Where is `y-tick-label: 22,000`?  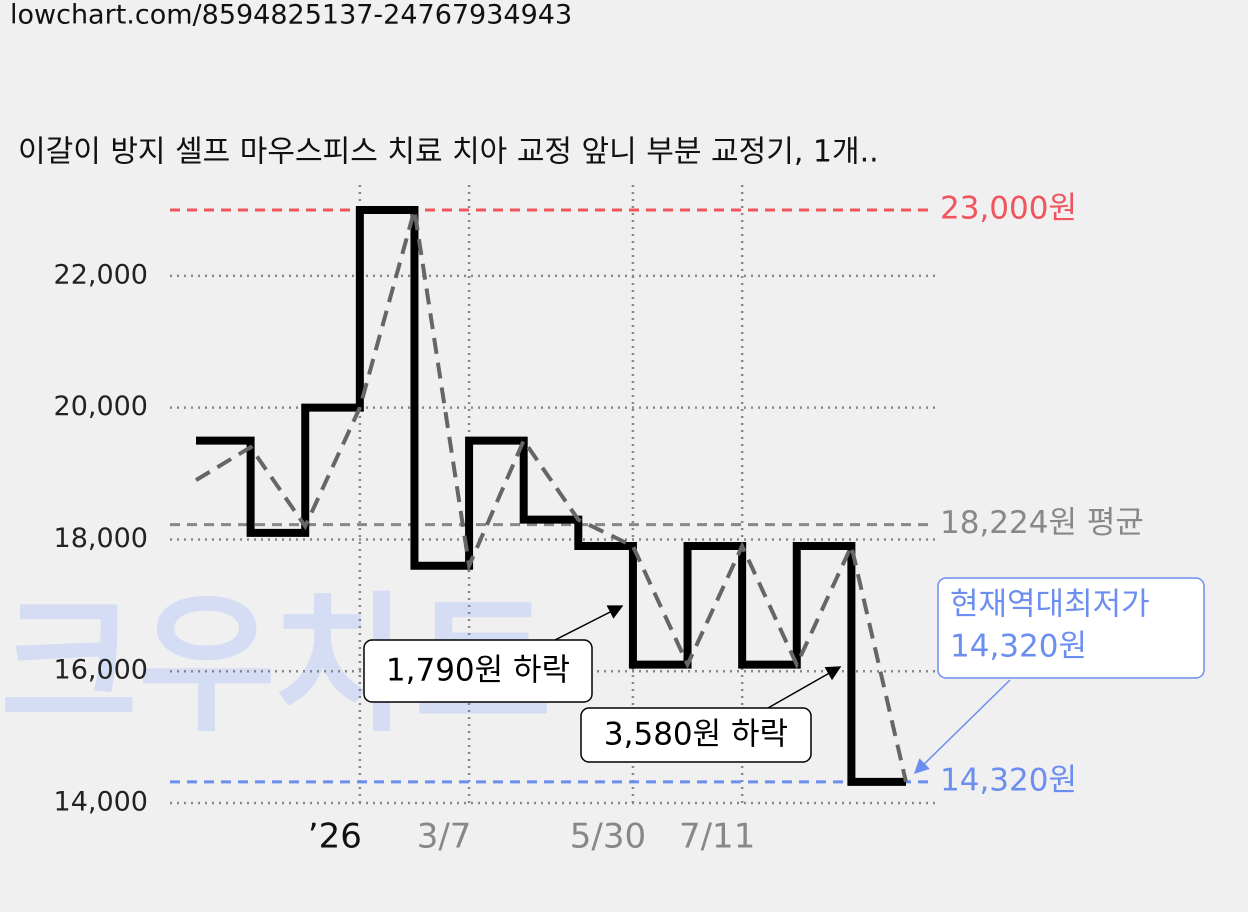
y-tick-label: 22,000 is located at coordinates (101, 274).